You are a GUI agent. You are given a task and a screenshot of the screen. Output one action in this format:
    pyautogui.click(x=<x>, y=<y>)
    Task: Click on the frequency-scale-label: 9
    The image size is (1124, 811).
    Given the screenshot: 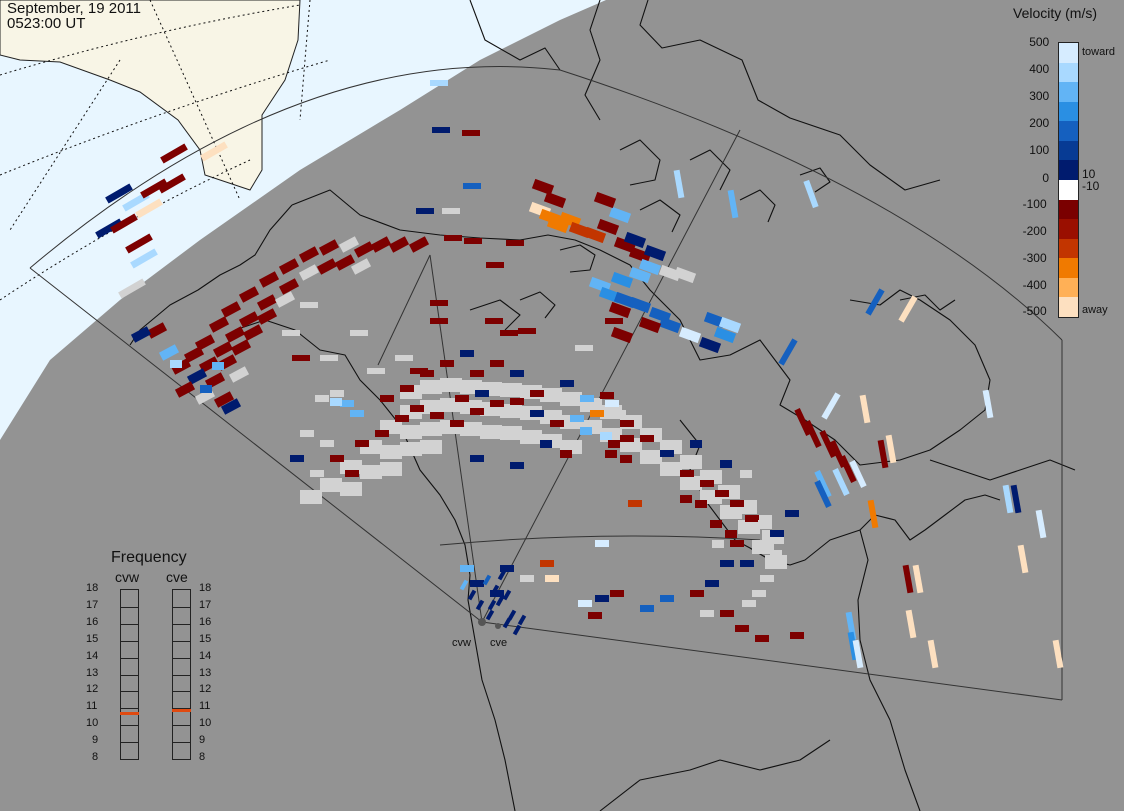 What is the action you would take?
    pyautogui.click(x=202, y=740)
    